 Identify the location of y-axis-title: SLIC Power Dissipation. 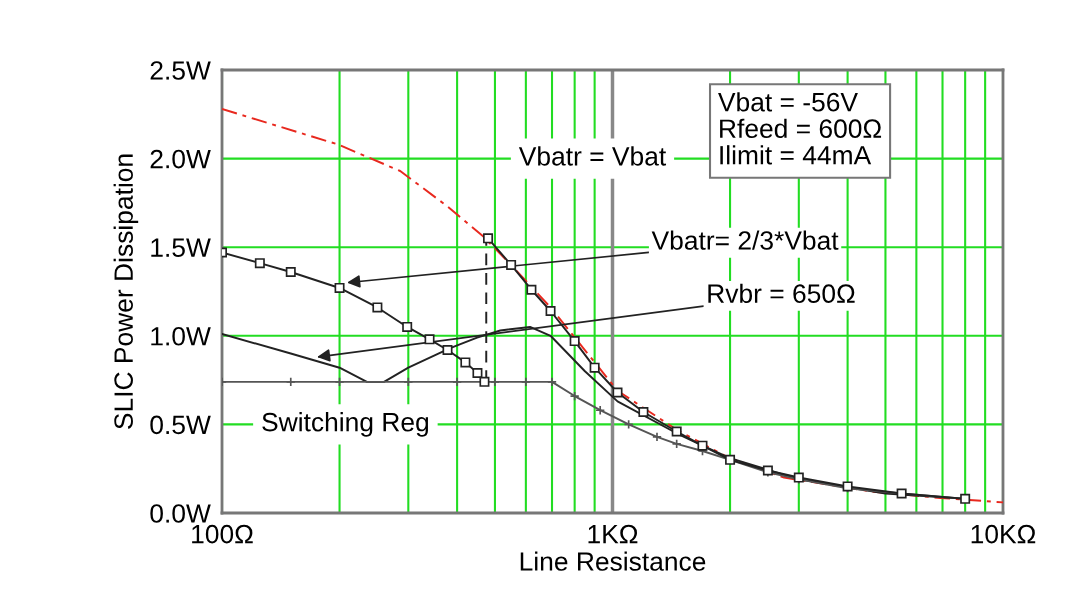
(126, 291).